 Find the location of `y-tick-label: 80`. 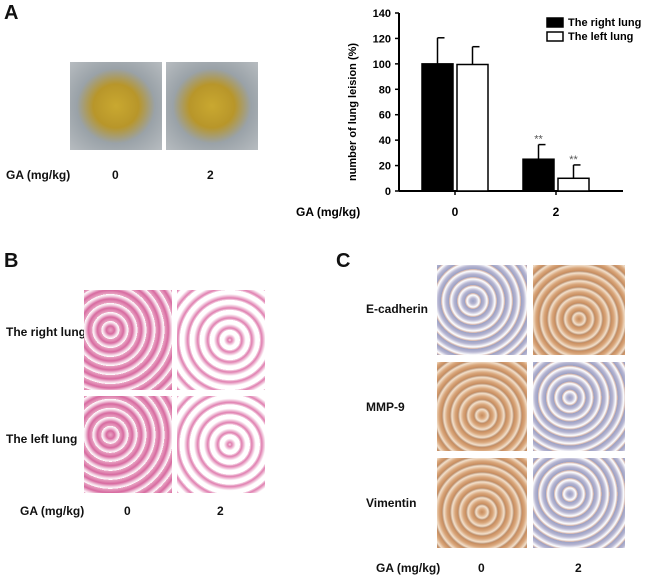

y-tick-label: 80 is located at coordinates (385, 90).